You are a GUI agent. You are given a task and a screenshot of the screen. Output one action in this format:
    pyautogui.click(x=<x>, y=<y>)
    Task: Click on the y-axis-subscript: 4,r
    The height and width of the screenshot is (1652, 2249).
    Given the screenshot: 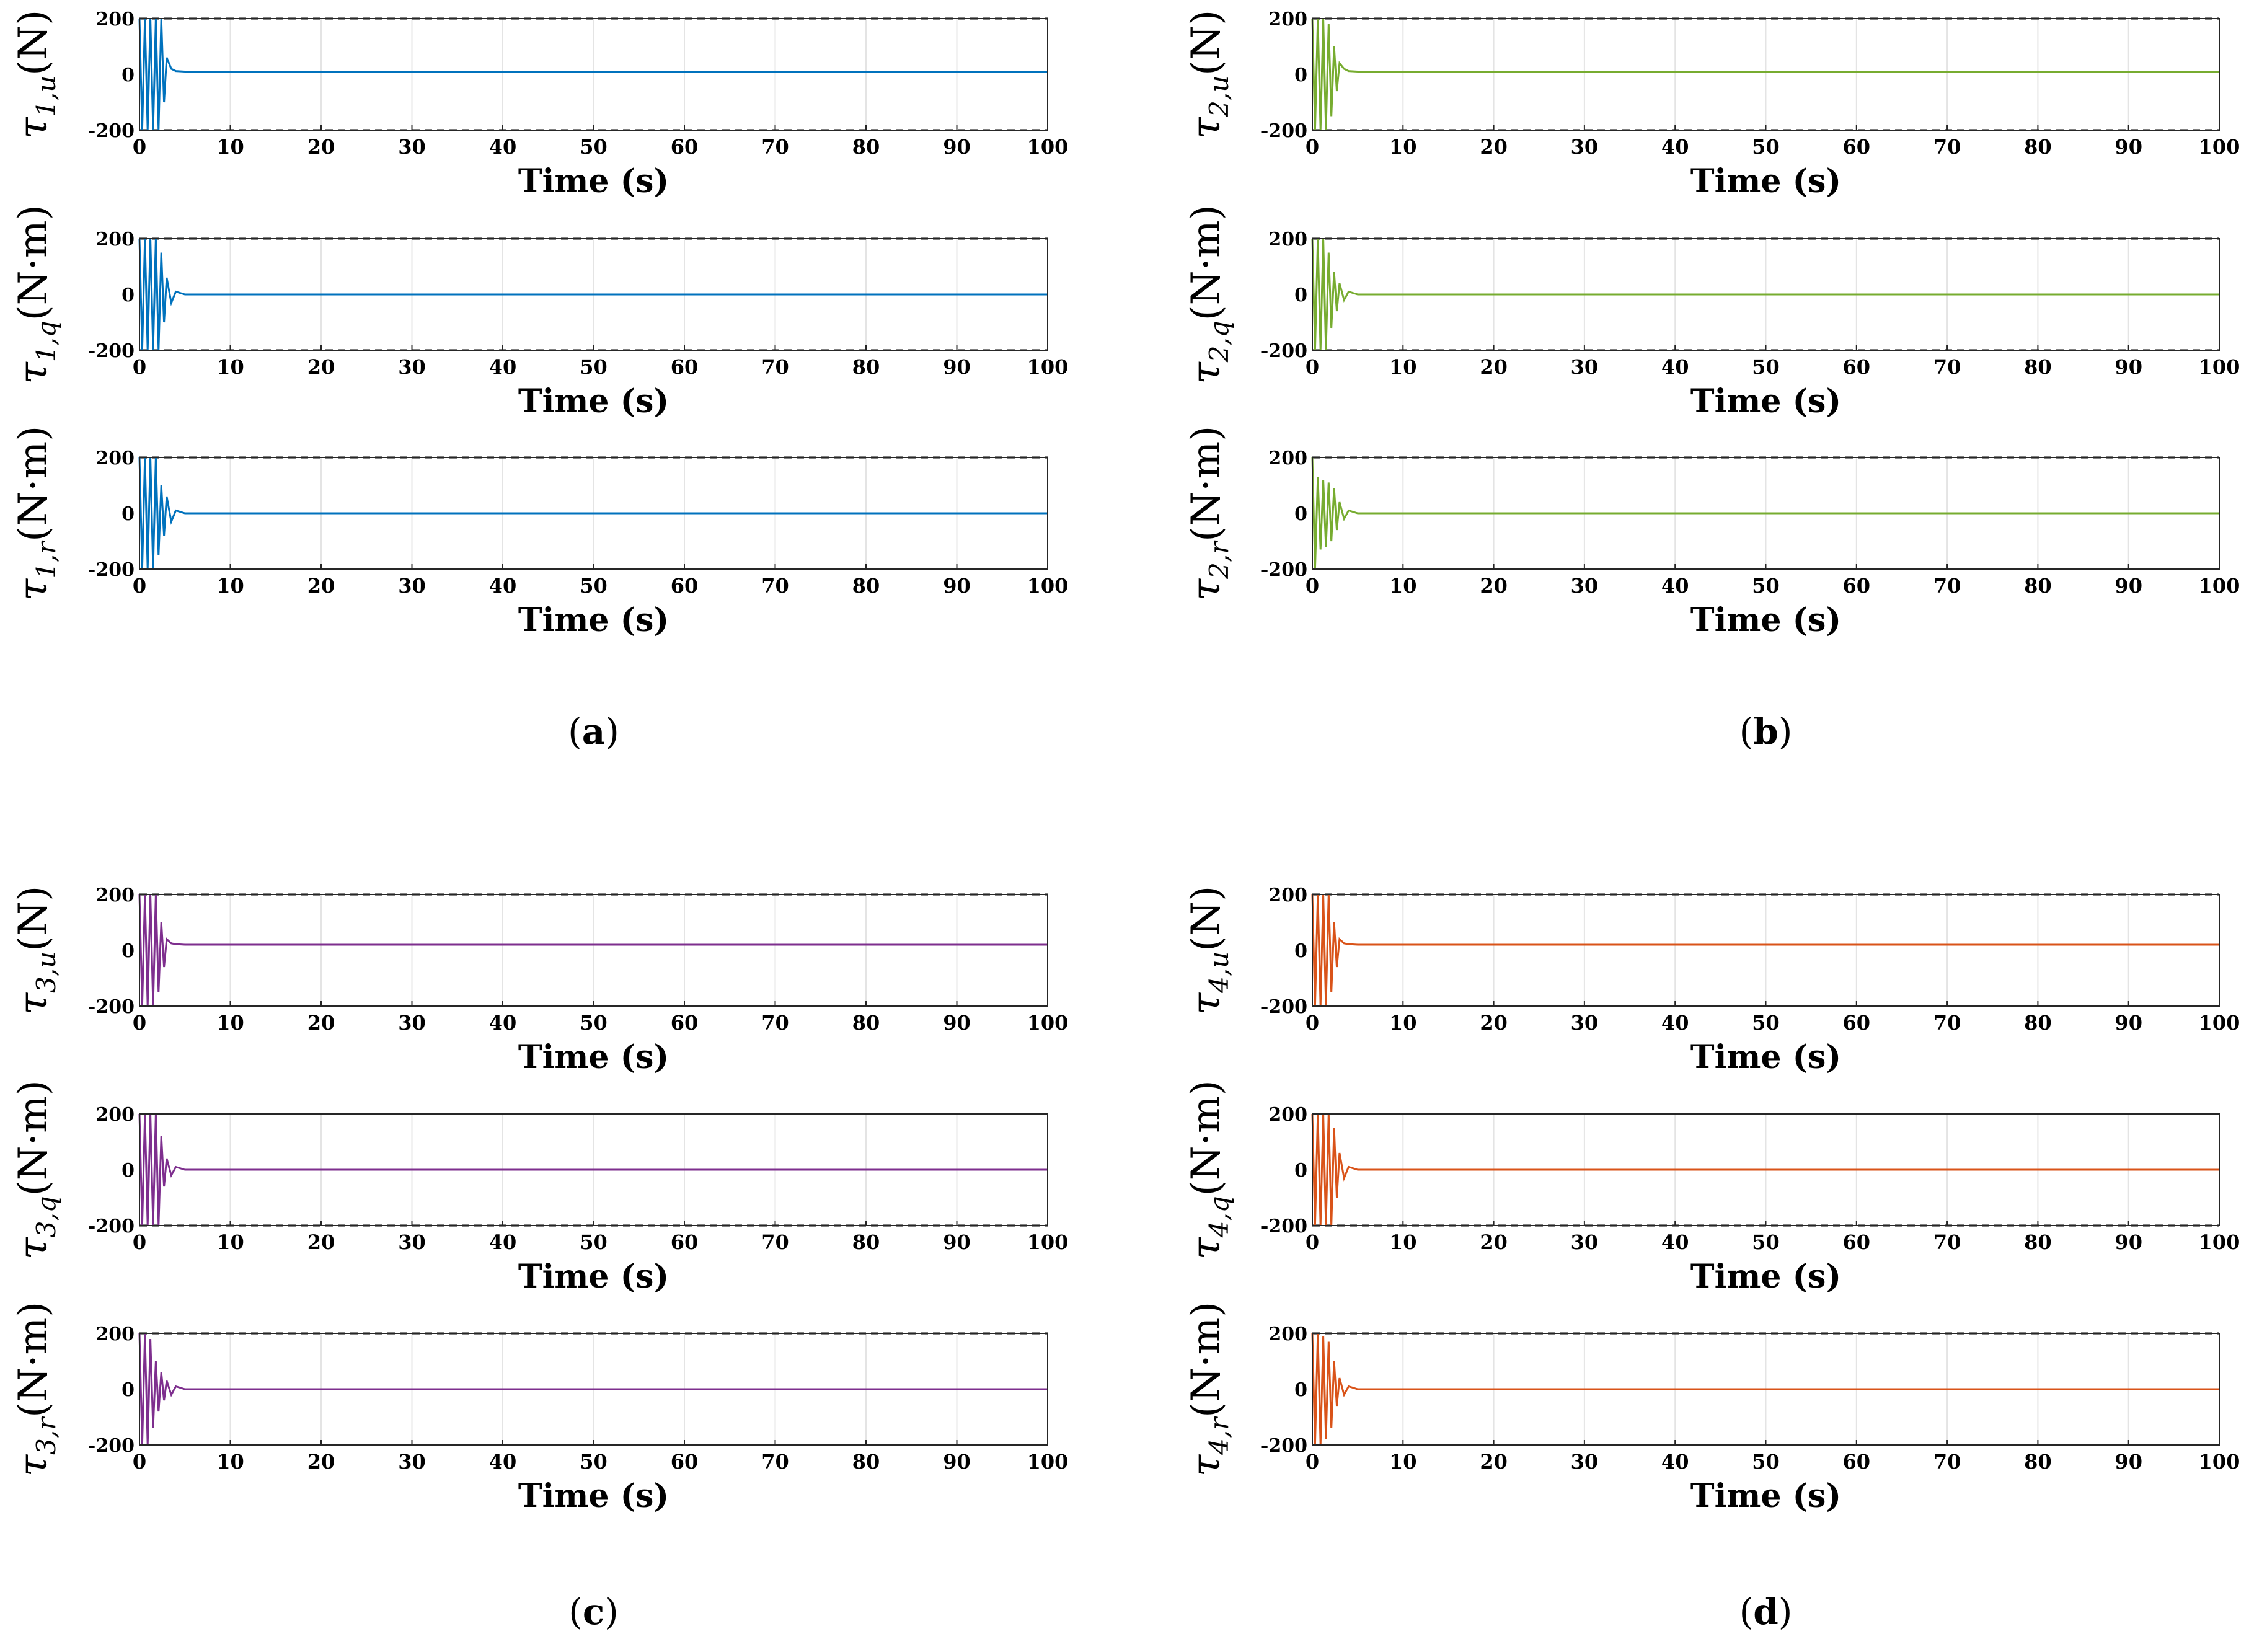 What is the action you would take?
    pyautogui.click(x=1219, y=1435)
    